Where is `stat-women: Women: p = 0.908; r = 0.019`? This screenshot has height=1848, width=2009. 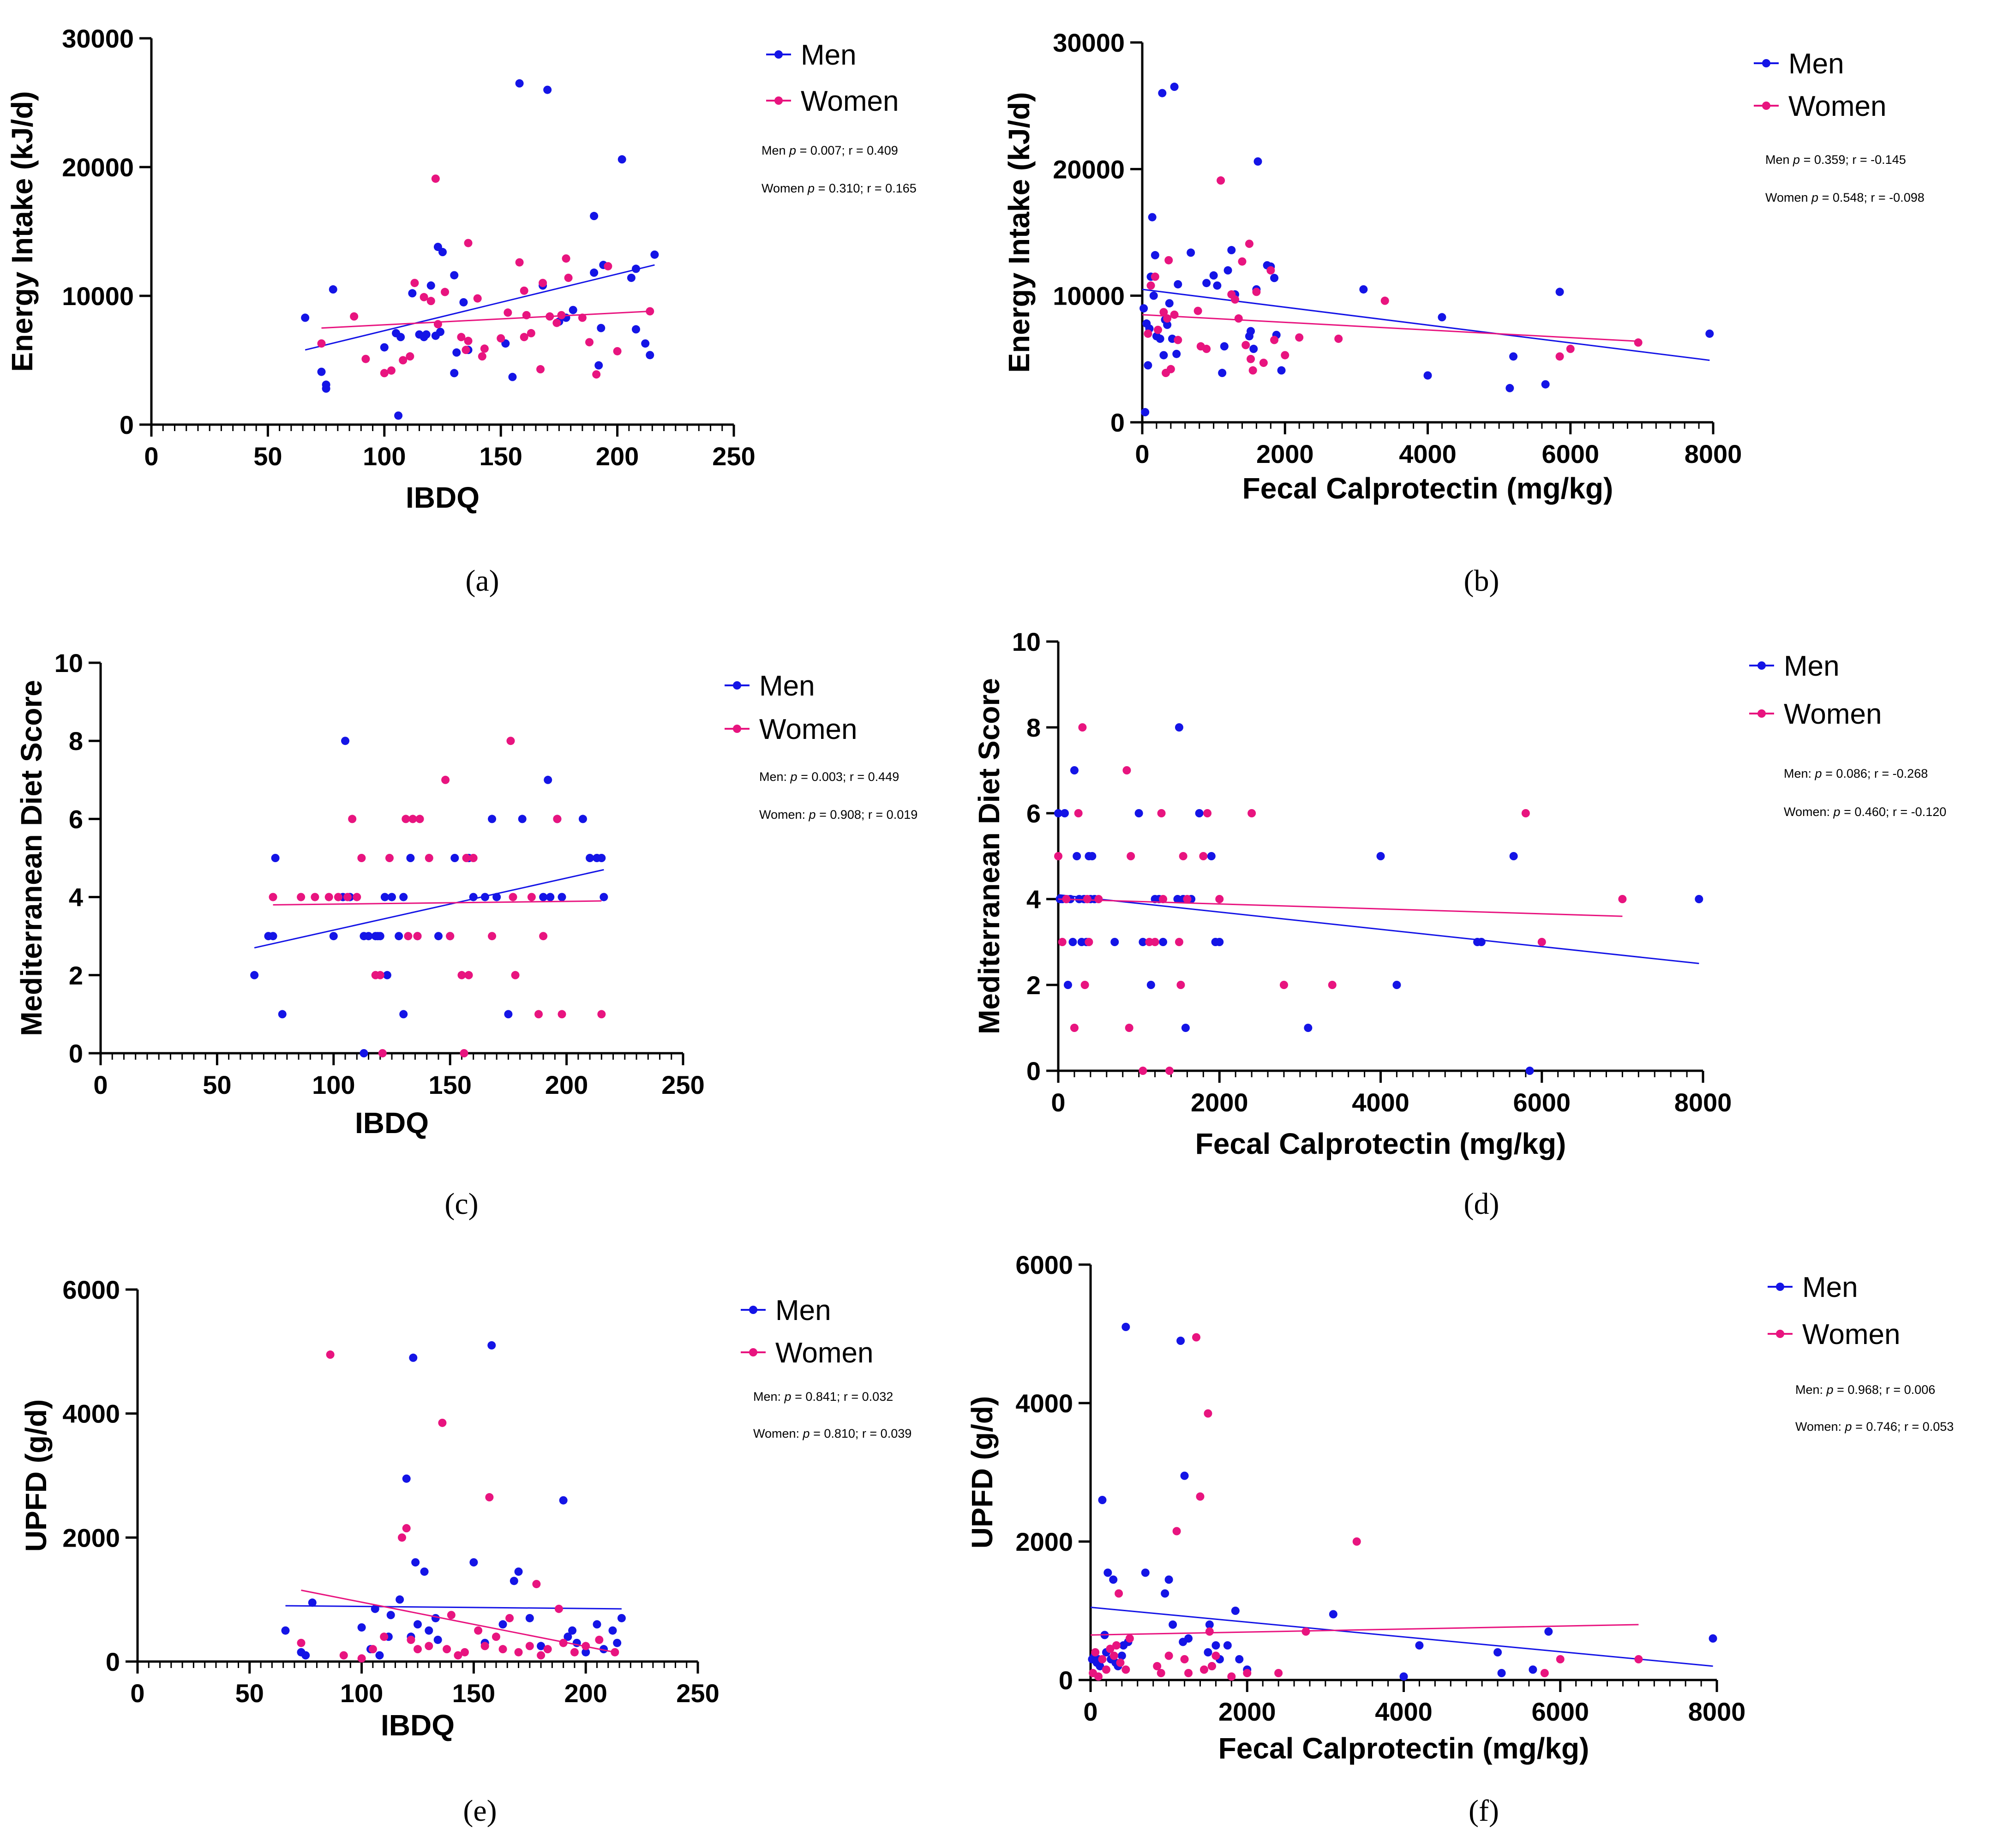 stat-women: Women: p = 0.908; r = 0.019 is located at coordinates (838, 815).